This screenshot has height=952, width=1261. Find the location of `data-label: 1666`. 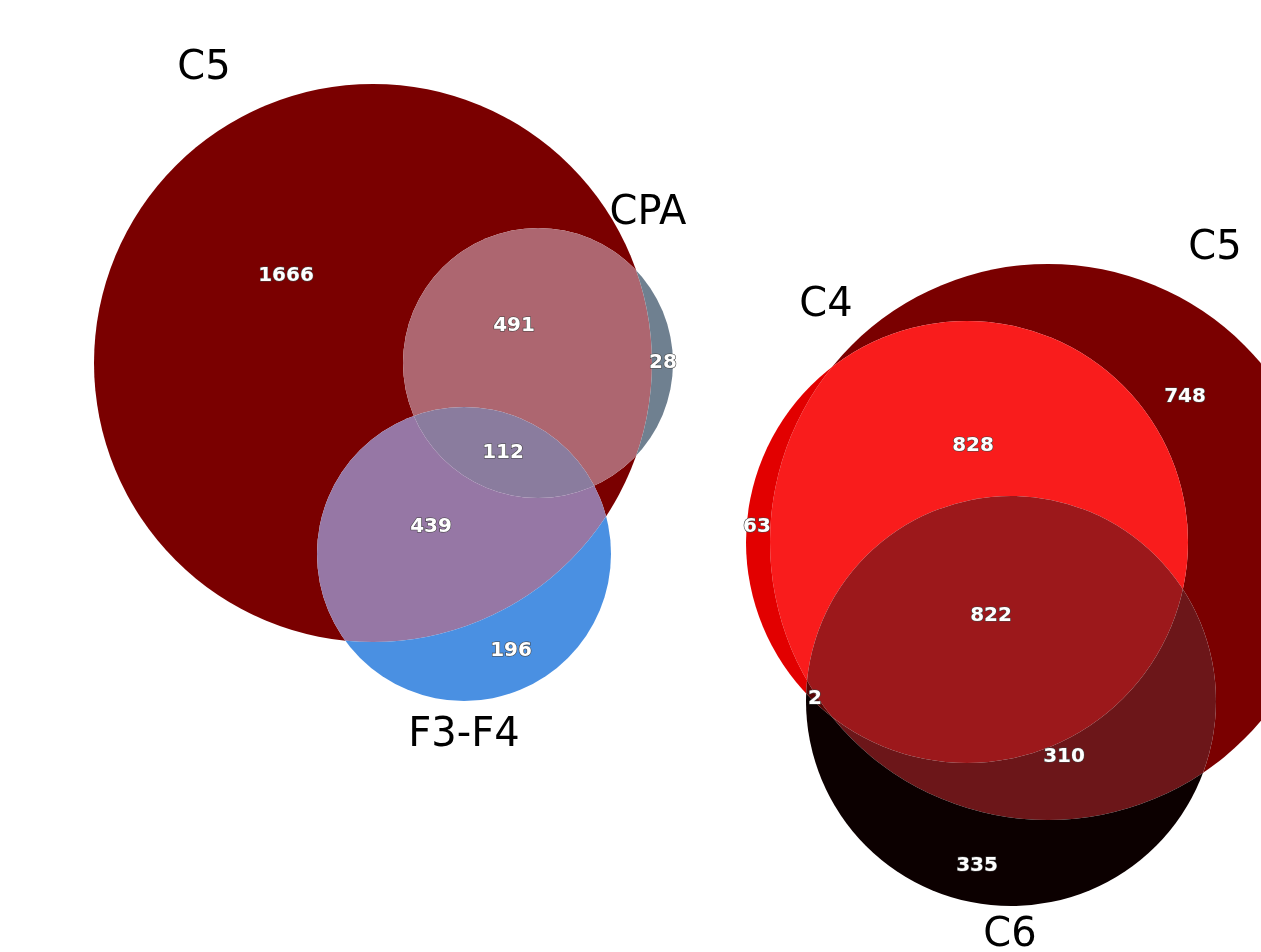

data-label: 1666 is located at coordinates (286, 273).